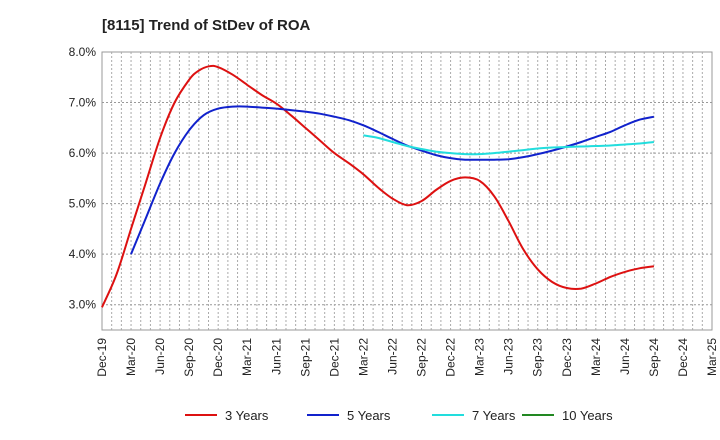  I want to click on x-tick-label: Dec-19, so click(102, 357).